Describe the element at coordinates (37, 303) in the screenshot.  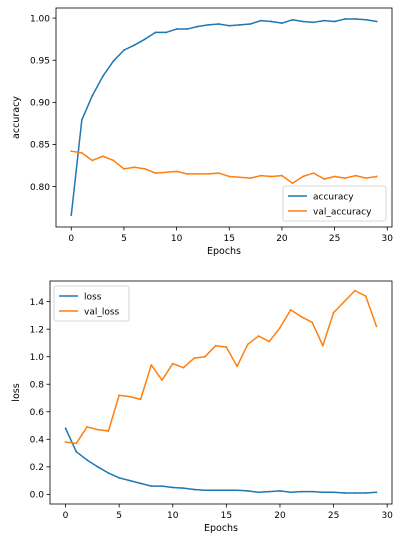
I see `y-tick-label: 1.4` at that location.